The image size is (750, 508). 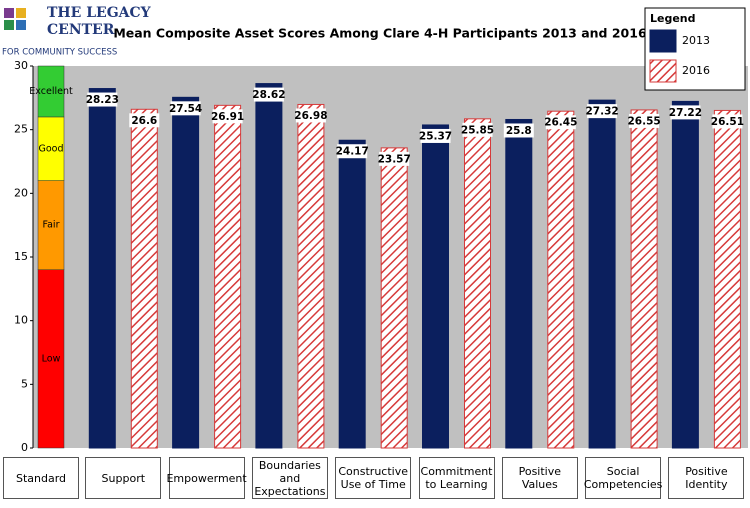 I want to click on y-tick-label: 10, so click(x=21, y=320).